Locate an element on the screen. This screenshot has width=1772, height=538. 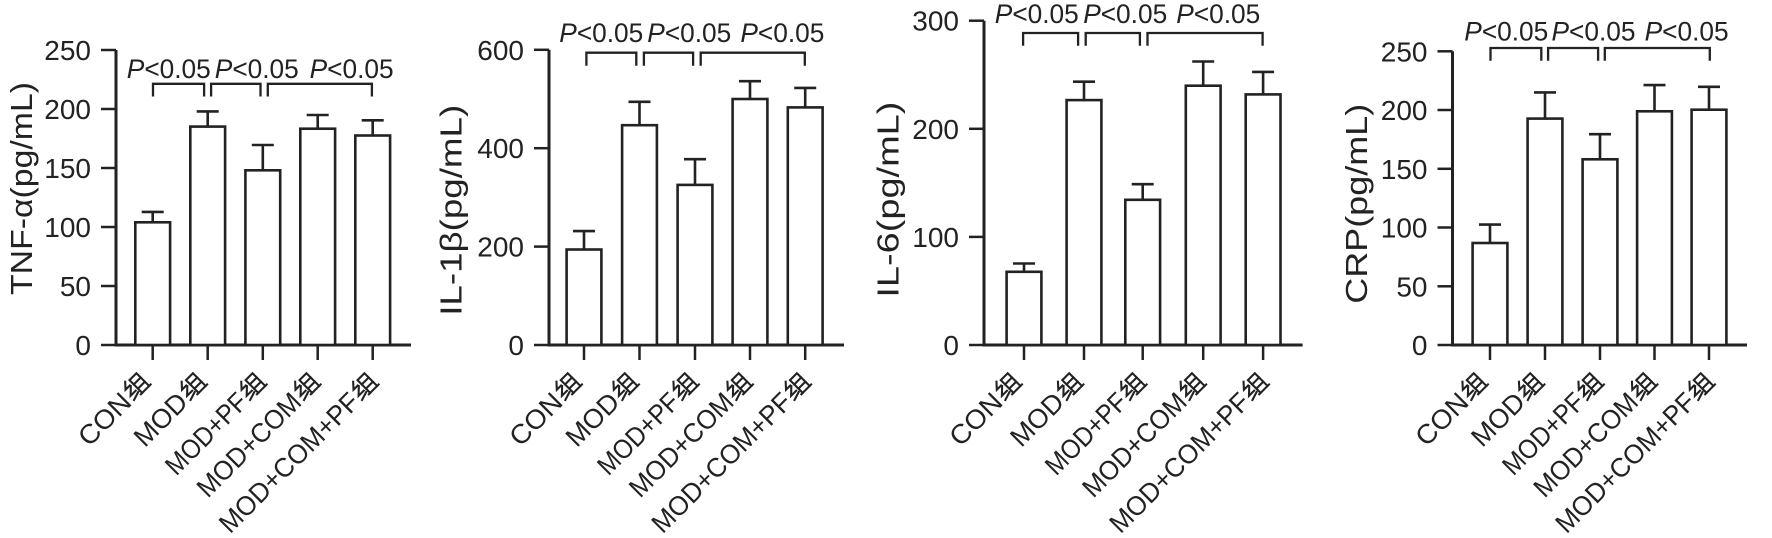
svg-text: TNF-α(pg/mL) is located at coordinates (21, 188).